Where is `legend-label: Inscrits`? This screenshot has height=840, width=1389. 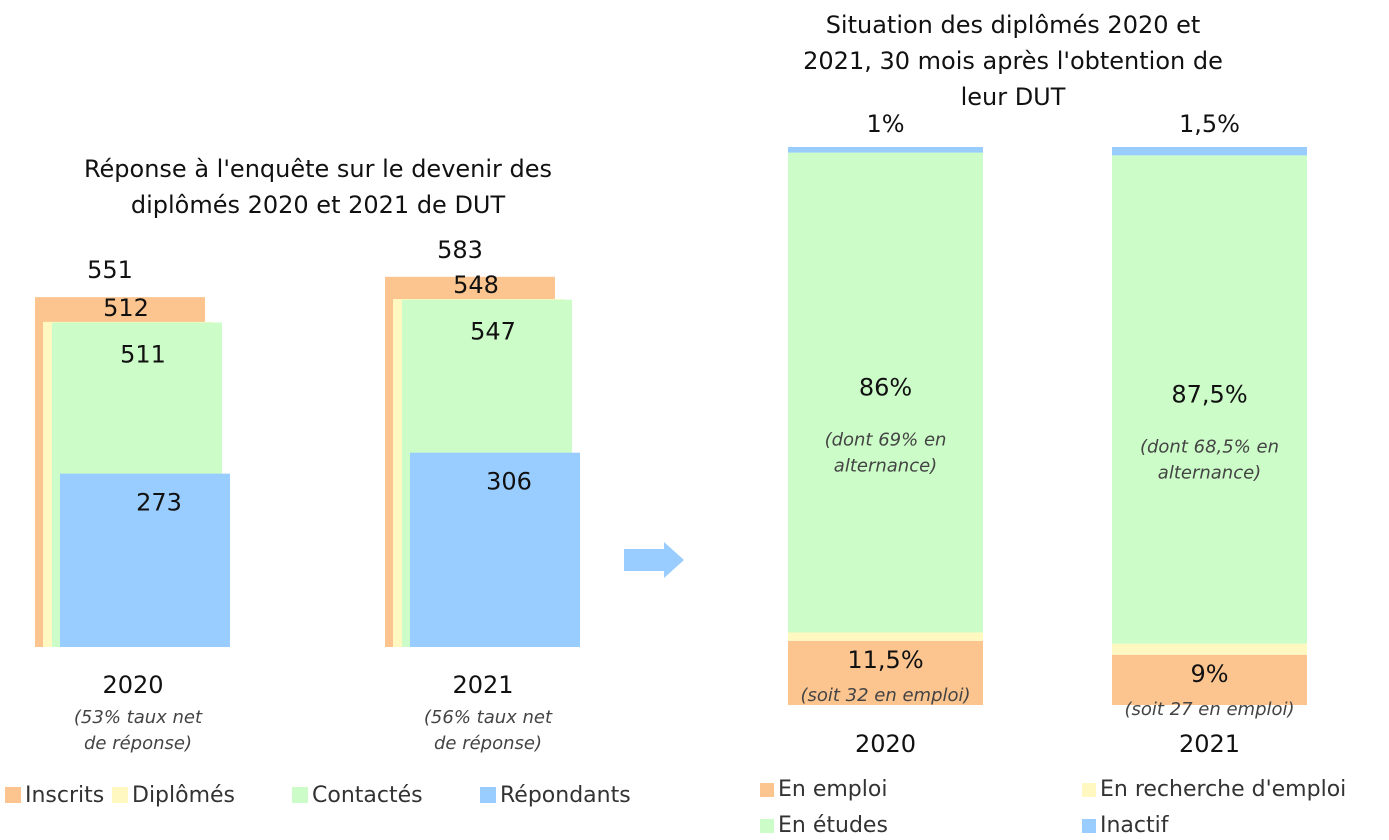 legend-label: Inscrits is located at coordinates (64, 795).